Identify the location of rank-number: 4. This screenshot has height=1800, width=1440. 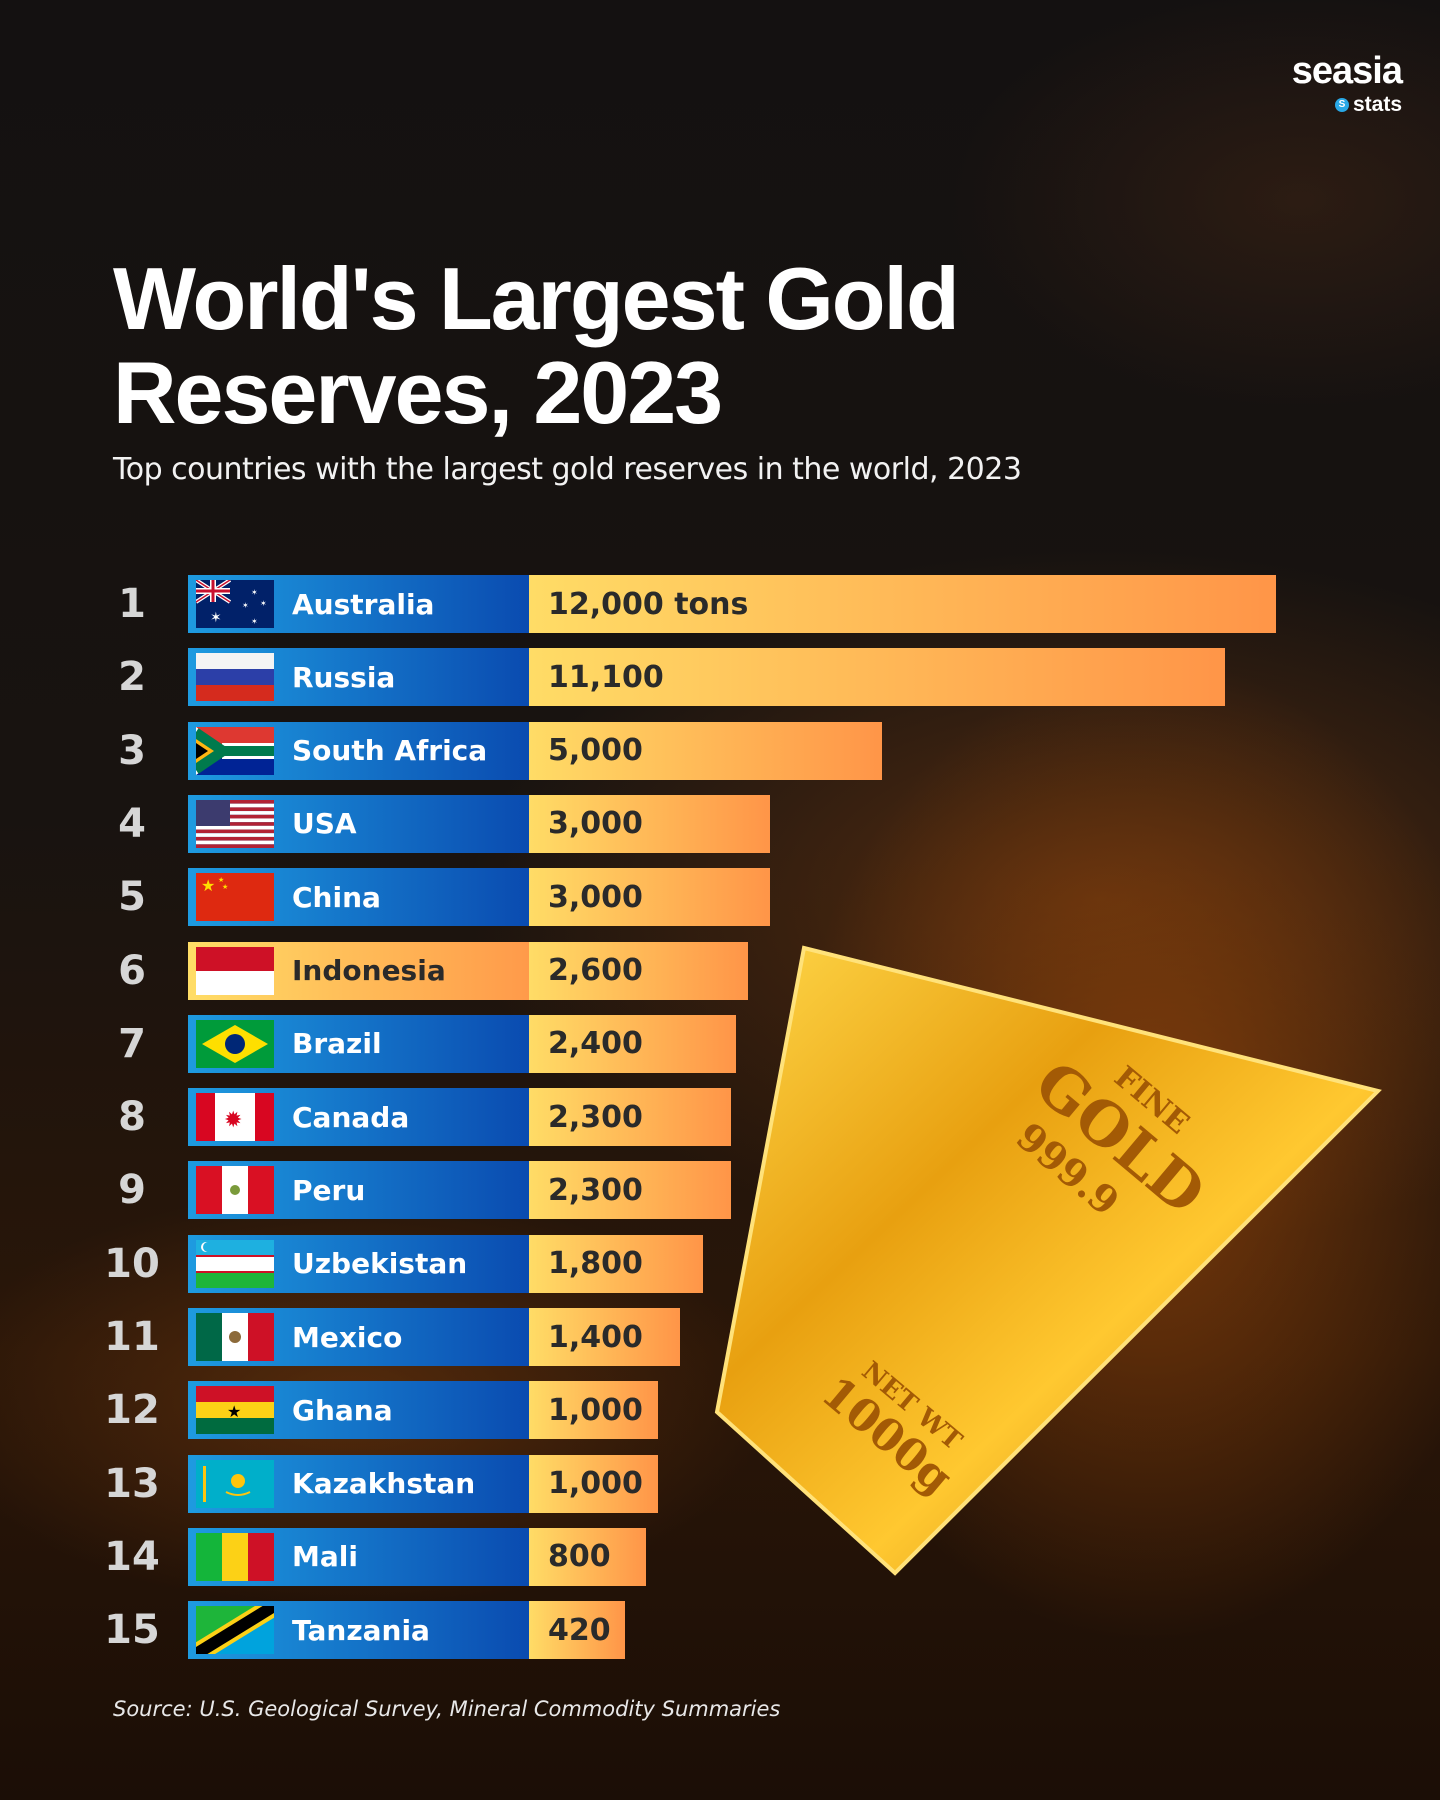
(132, 823).